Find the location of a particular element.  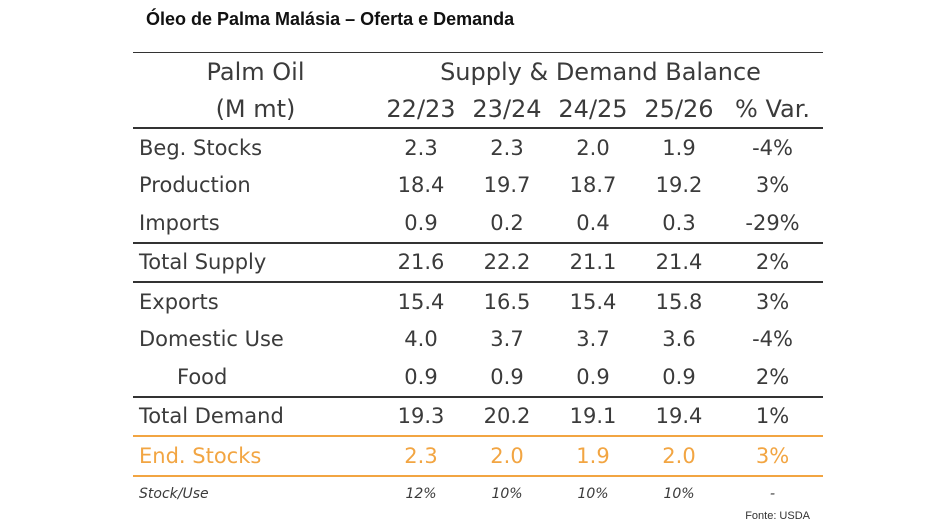

table-cell: 21.6 is located at coordinates (421, 262).